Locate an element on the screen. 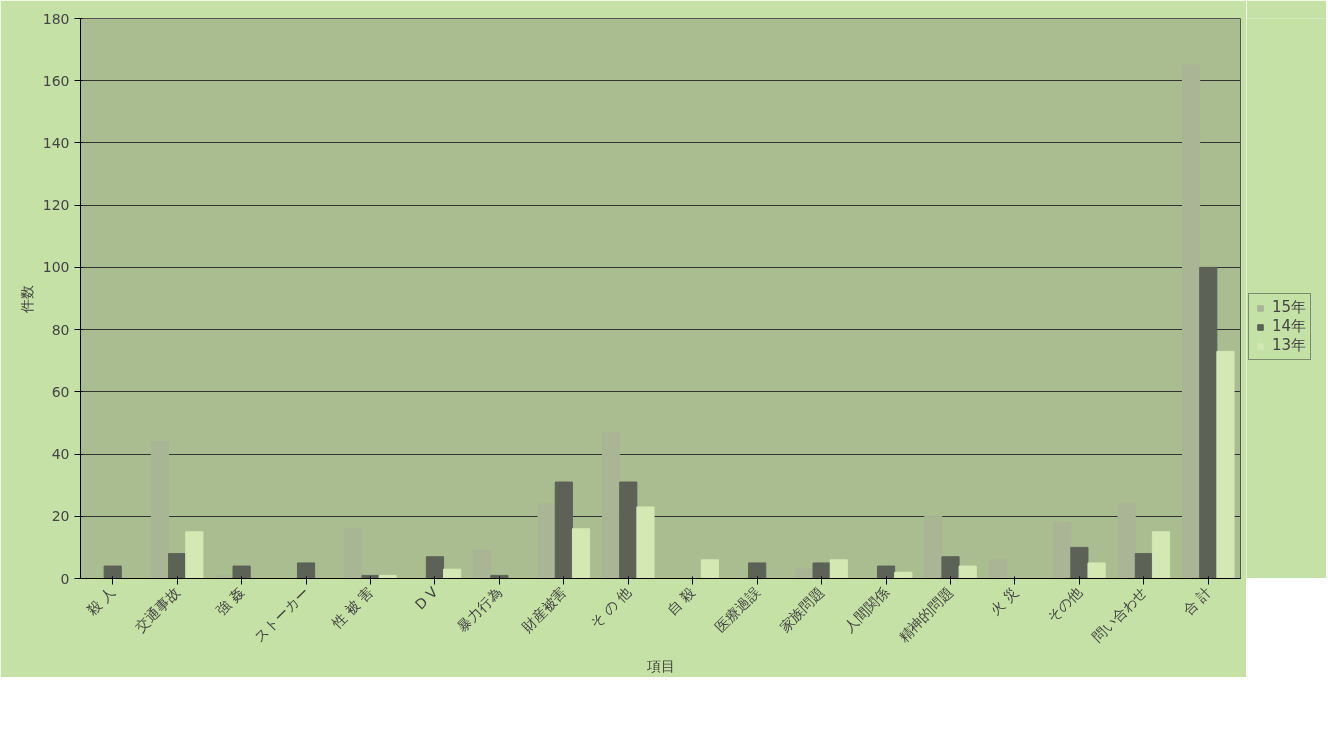 The image size is (1343, 735). x-tick-label: 自 殺 is located at coordinates (681, 601).